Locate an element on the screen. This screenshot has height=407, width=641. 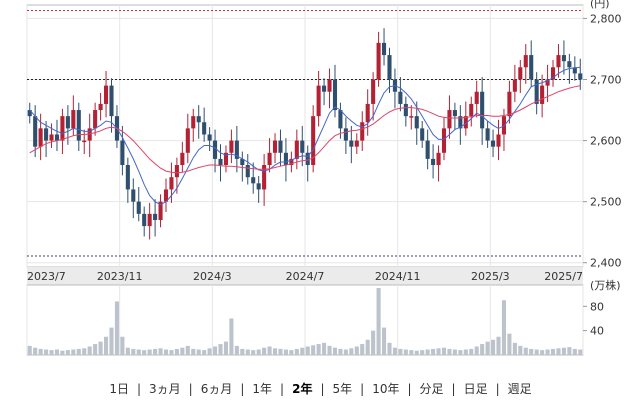
period-button: 1年 is located at coordinates (262, 389).